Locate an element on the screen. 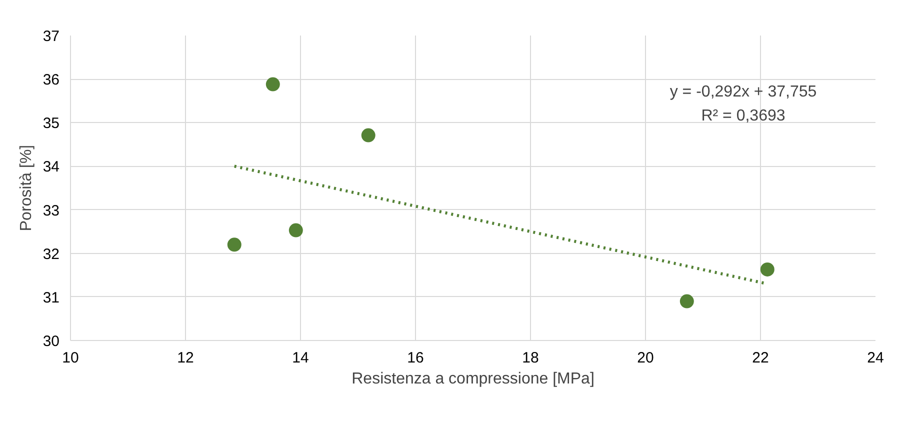 The height and width of the screenshot is (421, 906). y-tick-label: 34 is located at coordinates (51, 167).